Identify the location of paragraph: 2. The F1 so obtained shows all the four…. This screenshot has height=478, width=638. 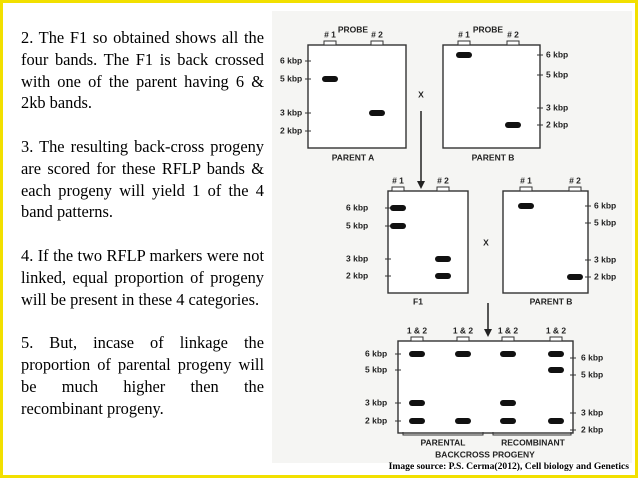
(142, 70).